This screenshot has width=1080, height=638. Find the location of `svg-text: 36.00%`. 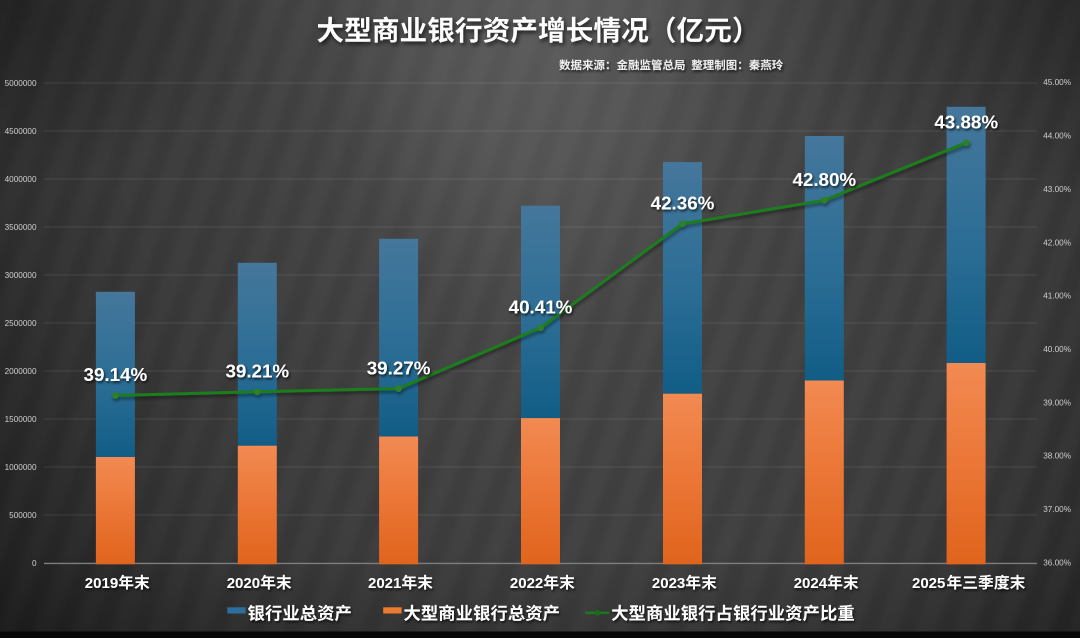

svg-text: 36.00% is located at coordinates (1057, 562).